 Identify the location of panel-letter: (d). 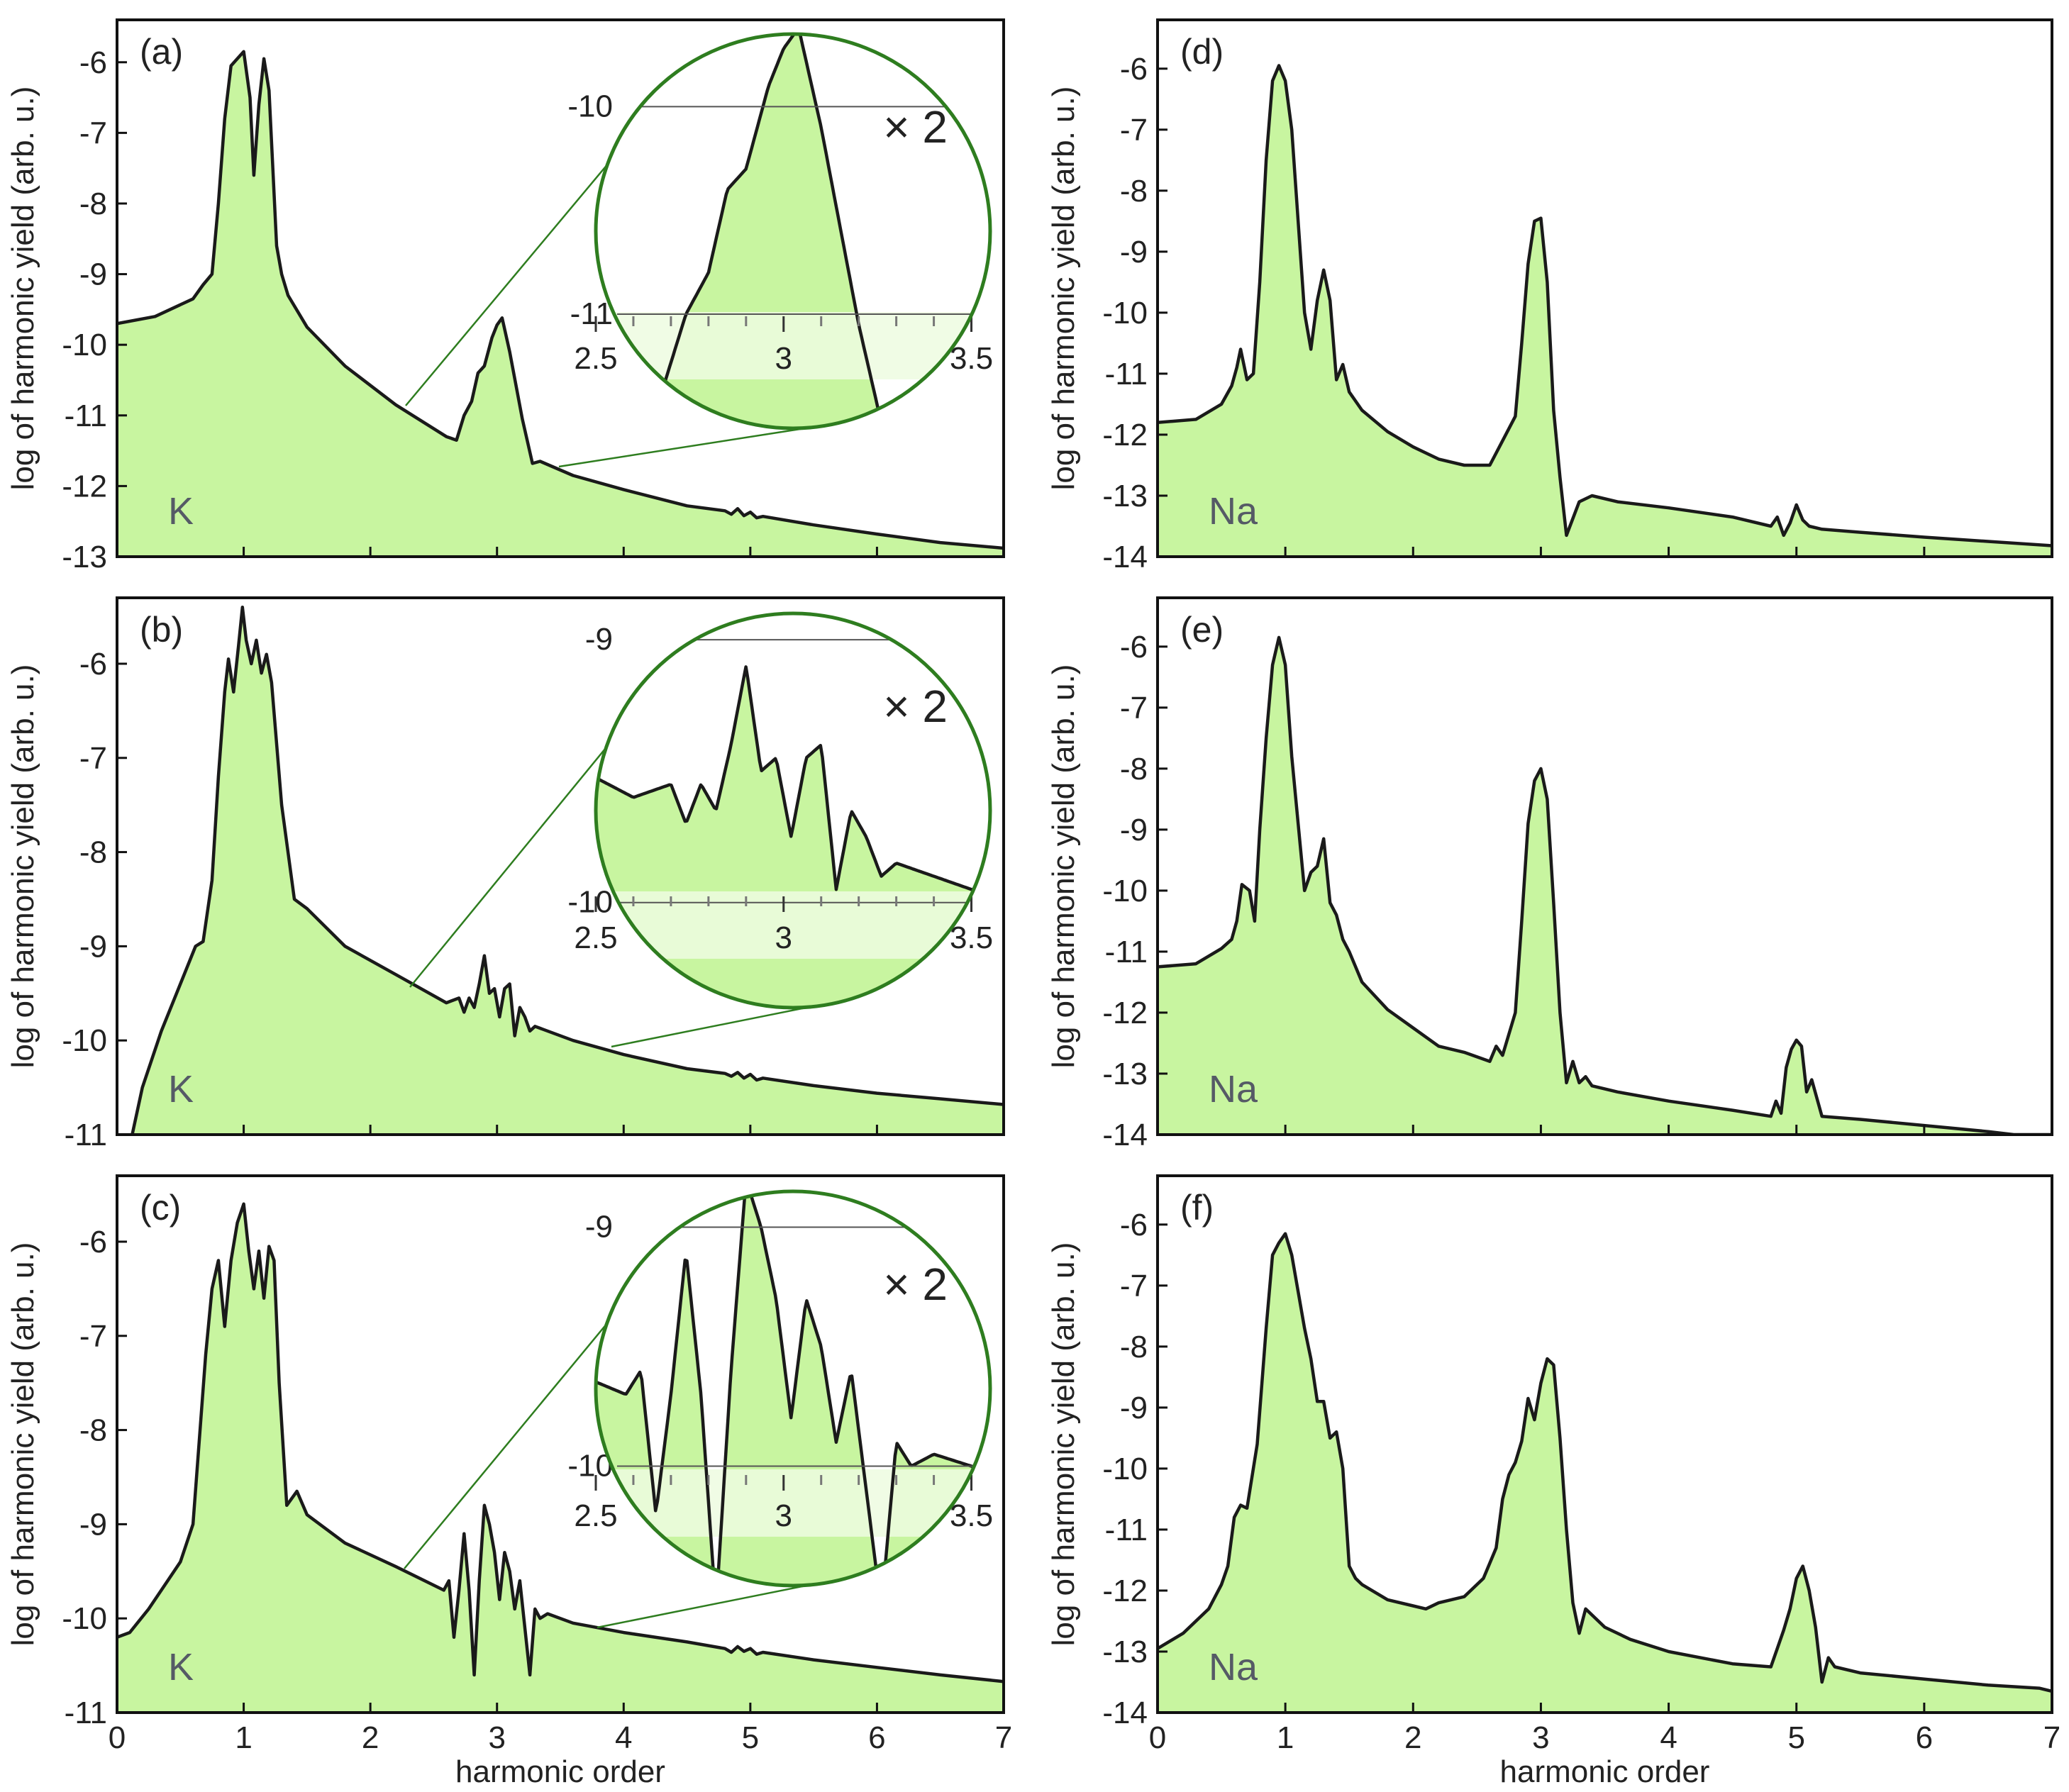
(1202, 52).